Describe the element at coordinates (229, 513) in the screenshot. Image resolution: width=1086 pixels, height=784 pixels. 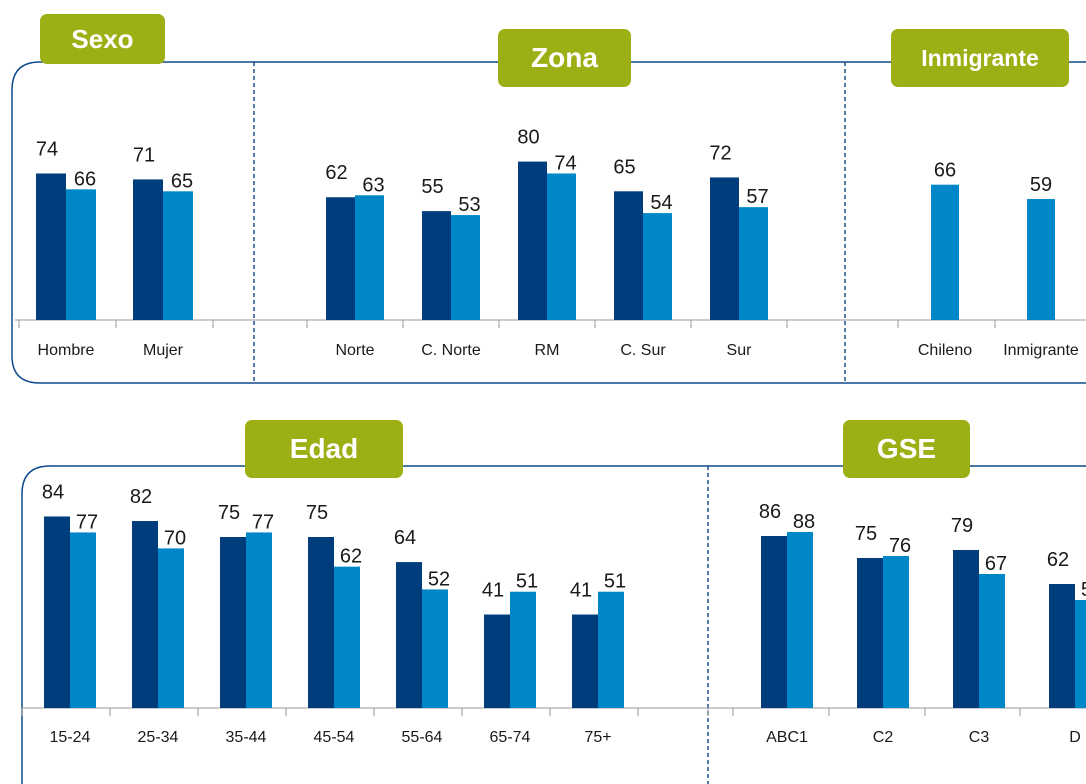
I see `edad-value-35-44-s1: 75` at that location.